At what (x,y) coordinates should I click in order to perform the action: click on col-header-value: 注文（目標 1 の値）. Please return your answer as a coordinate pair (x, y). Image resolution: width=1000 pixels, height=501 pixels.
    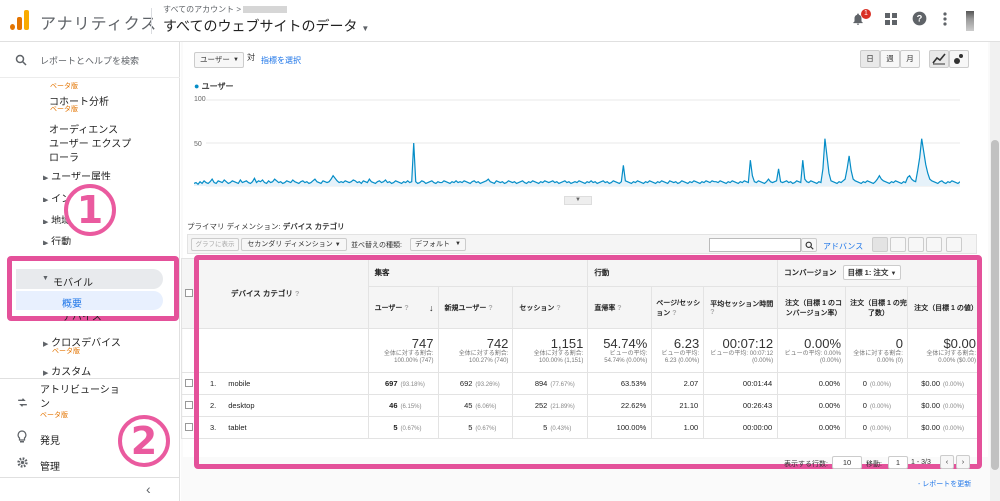
    Looking at the image, I should click on (943, 307).